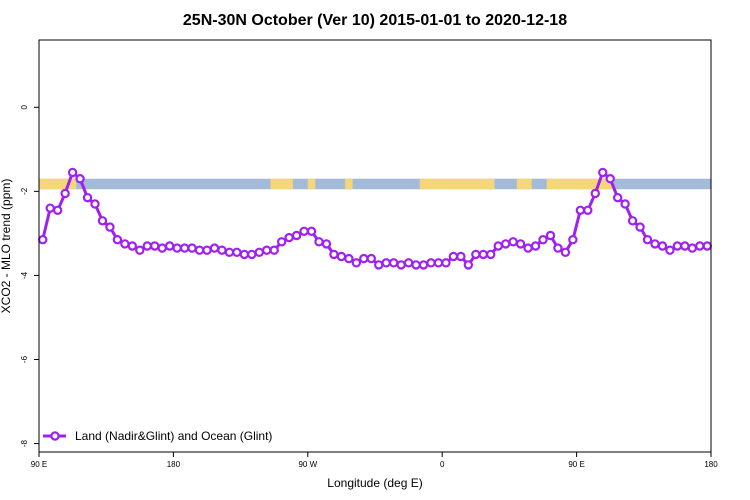 This screenshot has width=750, height=500. I want to click on y-axis: 0 -2 -4 -6 -8, so click(29, 275).